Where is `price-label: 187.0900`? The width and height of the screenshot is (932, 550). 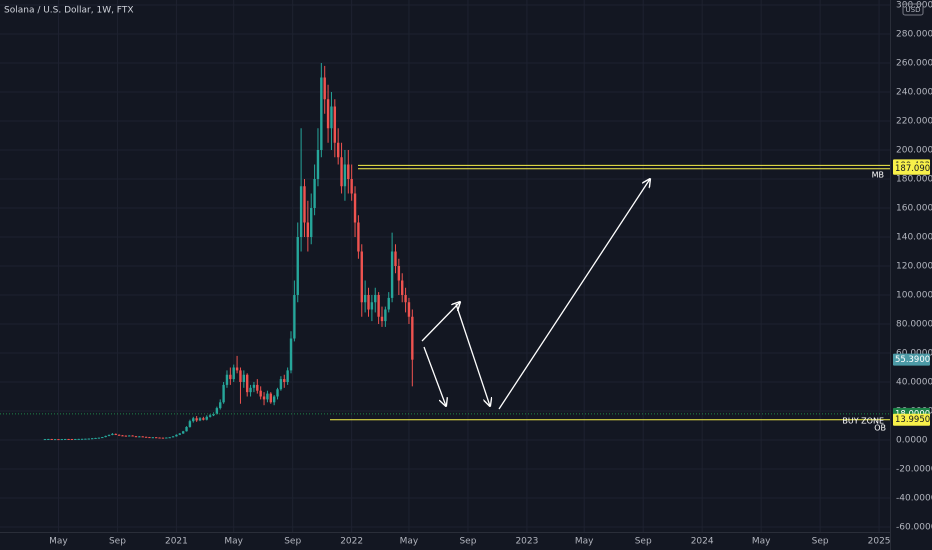 price-label: 187.0900 is located at coordinates (913, 169).